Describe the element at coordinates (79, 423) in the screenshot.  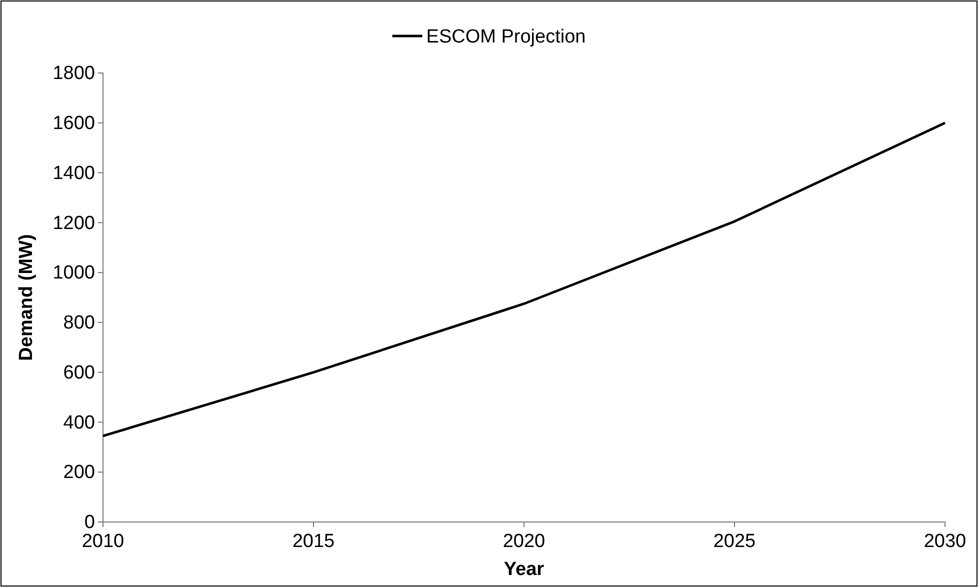
I see `y-tick-label: 400` at that location.